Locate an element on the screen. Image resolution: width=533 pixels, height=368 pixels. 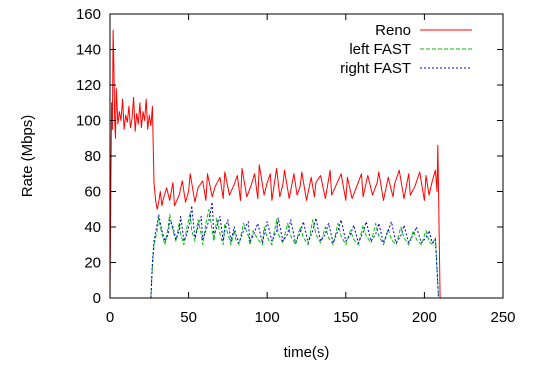
y-tick-label: 60 is located at coordinates (92, 192).